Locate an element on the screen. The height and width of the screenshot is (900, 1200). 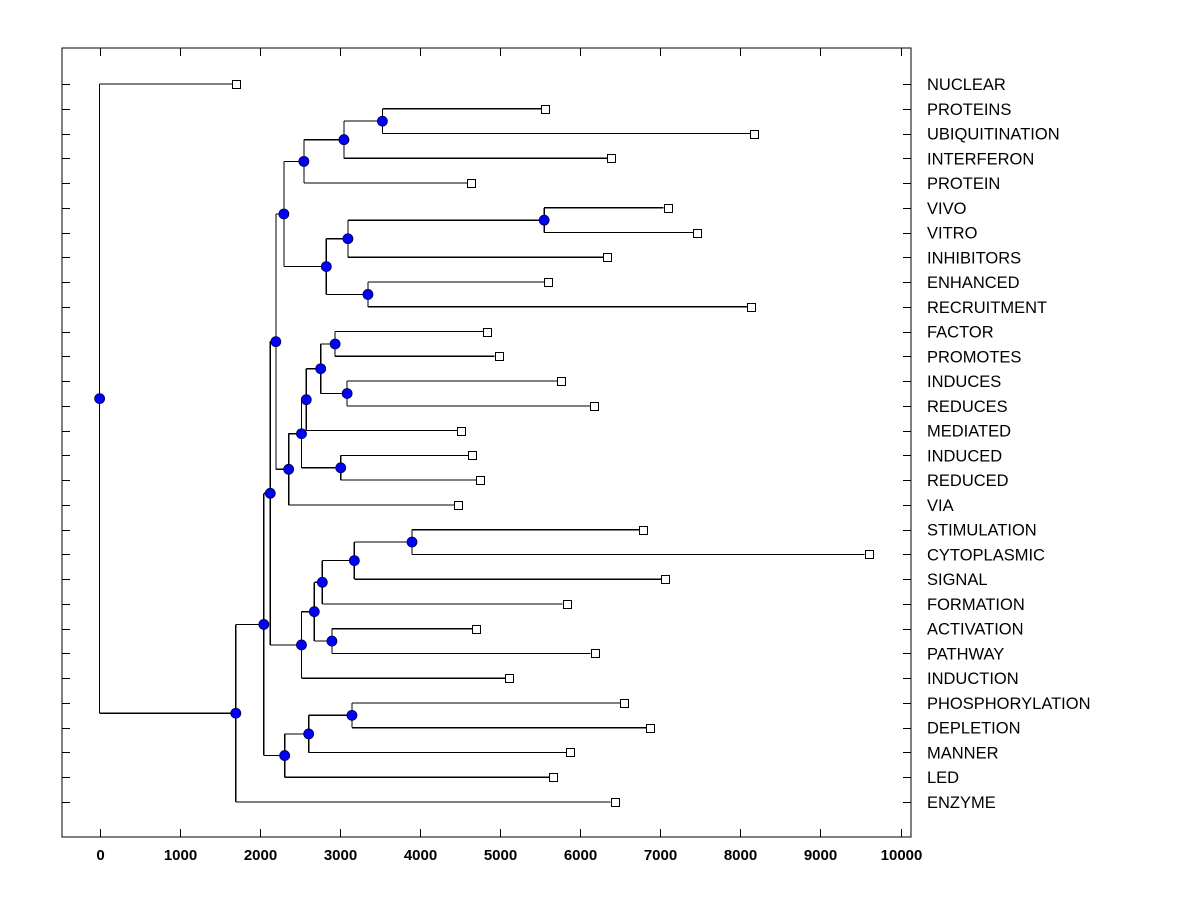
leaf-label: VIVO is located at coordinates (947, 209).